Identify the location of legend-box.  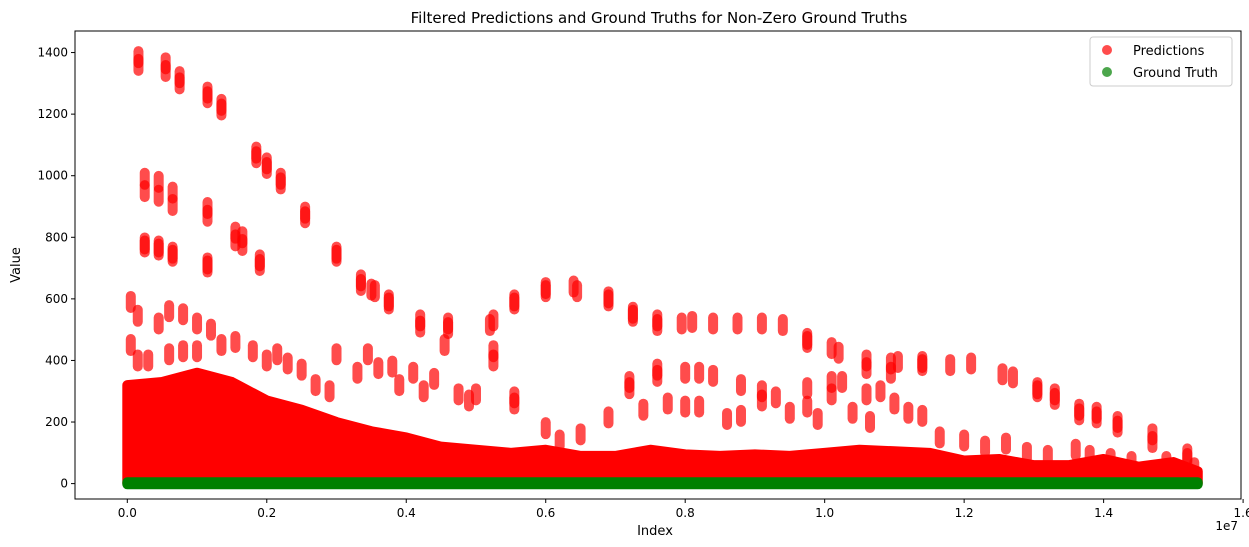
(1161, 61).